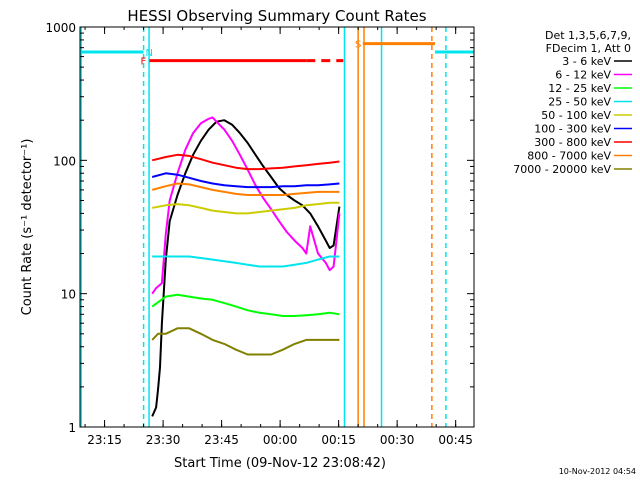 Image resolution: width=640 pixels, height=480 pixels. What do you see at coordinates (27, 227) in the screenshot?
I see `y-axis-label: Count Rate (s⁻¹ detector⁻¹)` at bounding box center [27, 227].